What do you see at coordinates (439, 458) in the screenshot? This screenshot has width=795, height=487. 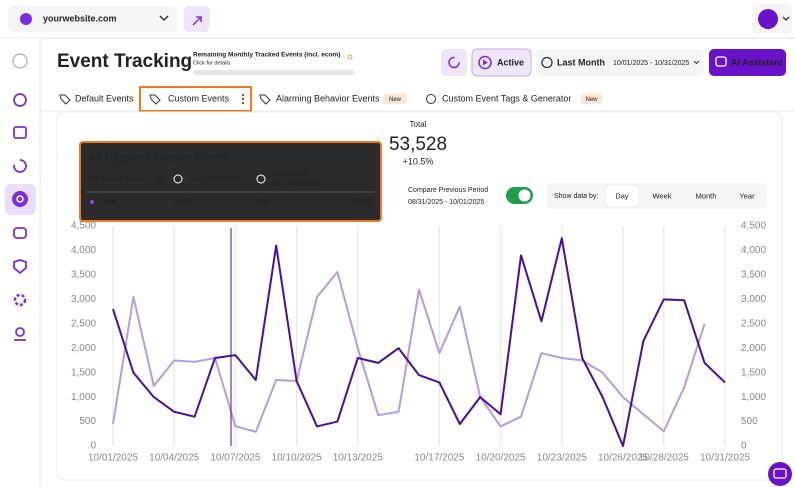 I see `x-tick-label: 10/17/2025` at bounding box center [439, 458].